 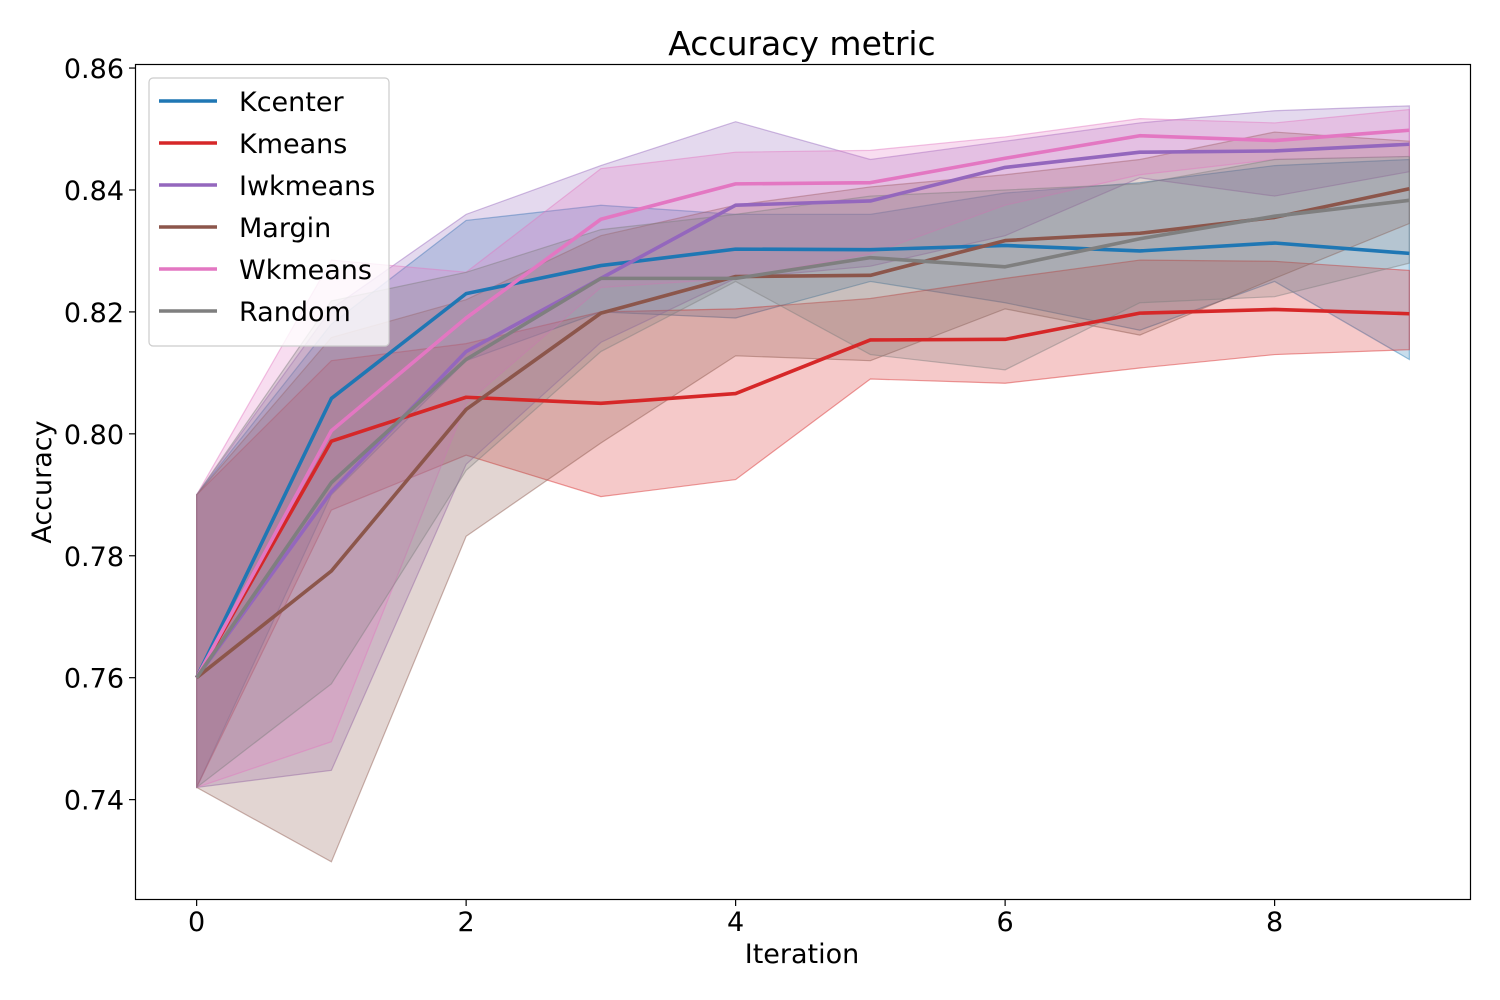 What do you see at coordinates (1005, 922) in the screenshot?
I see `x-tick-label: 6` at bounding box center [1005, 922].